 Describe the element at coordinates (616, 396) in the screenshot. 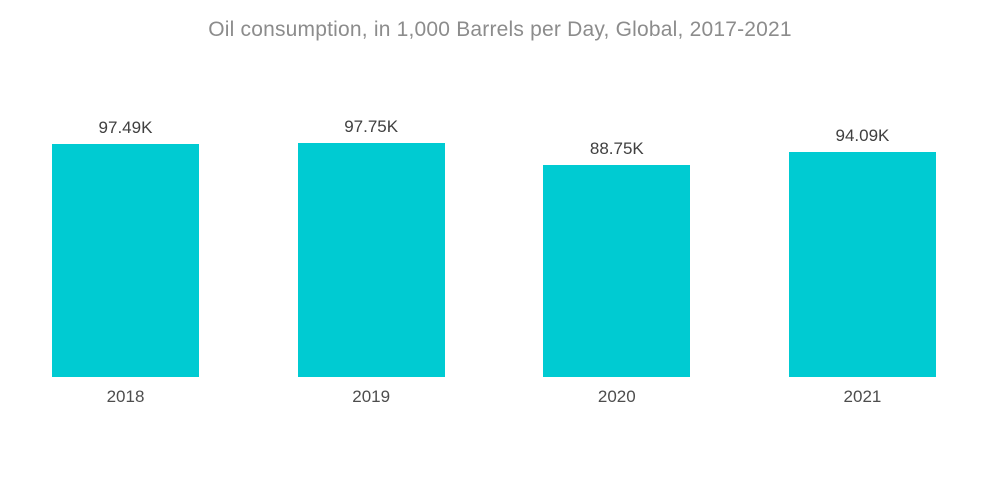

I see `year-label: 2020` at that location.